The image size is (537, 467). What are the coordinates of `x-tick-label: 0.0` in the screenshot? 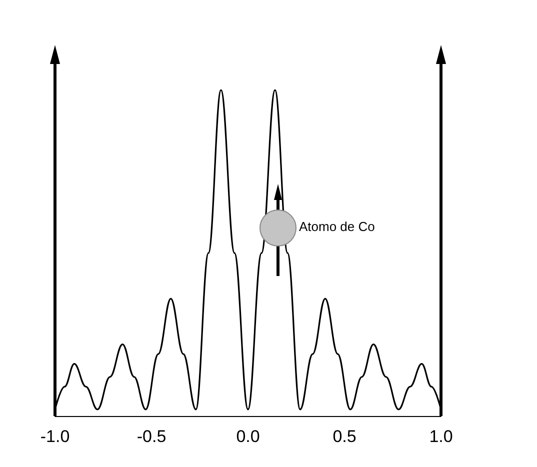 It's located at (248, 436).